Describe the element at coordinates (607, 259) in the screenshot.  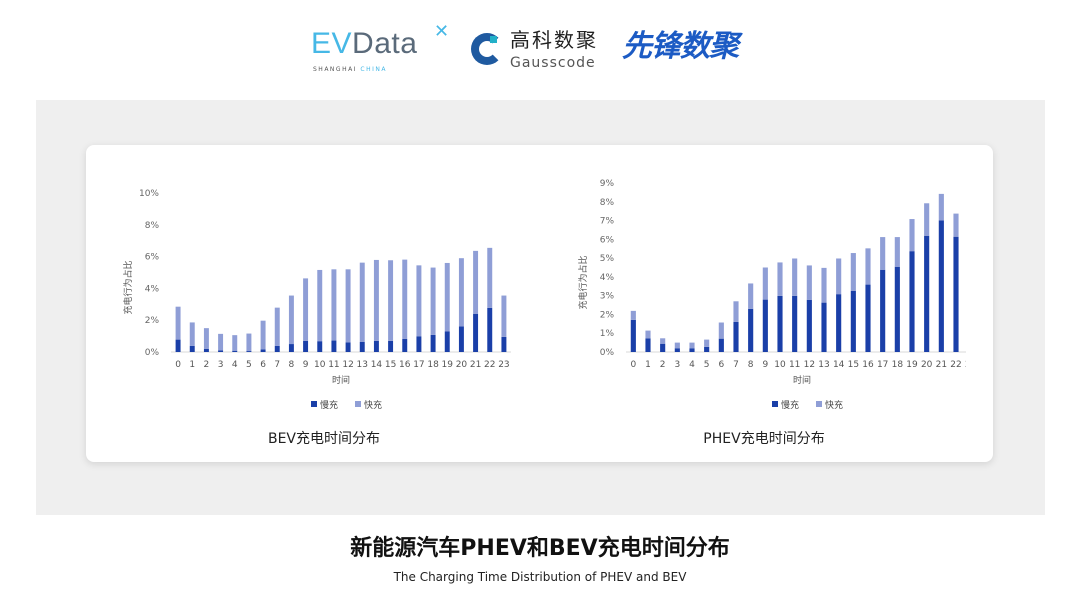
I see `y-tick-label: 5%` at that location.